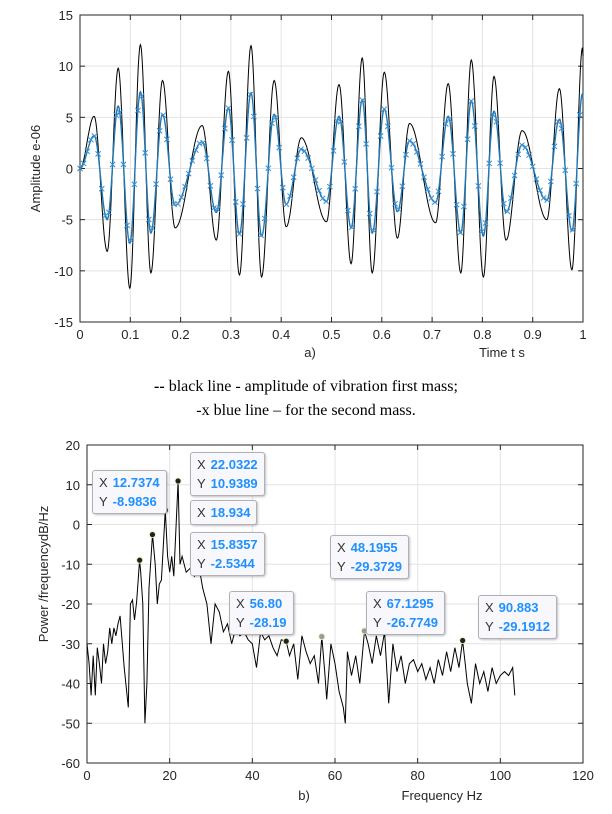 Image resolution: width=612 pixels, height=814 pixels. I want to click on datatip: X 56.80 Y -28.19, so click(261, 613).